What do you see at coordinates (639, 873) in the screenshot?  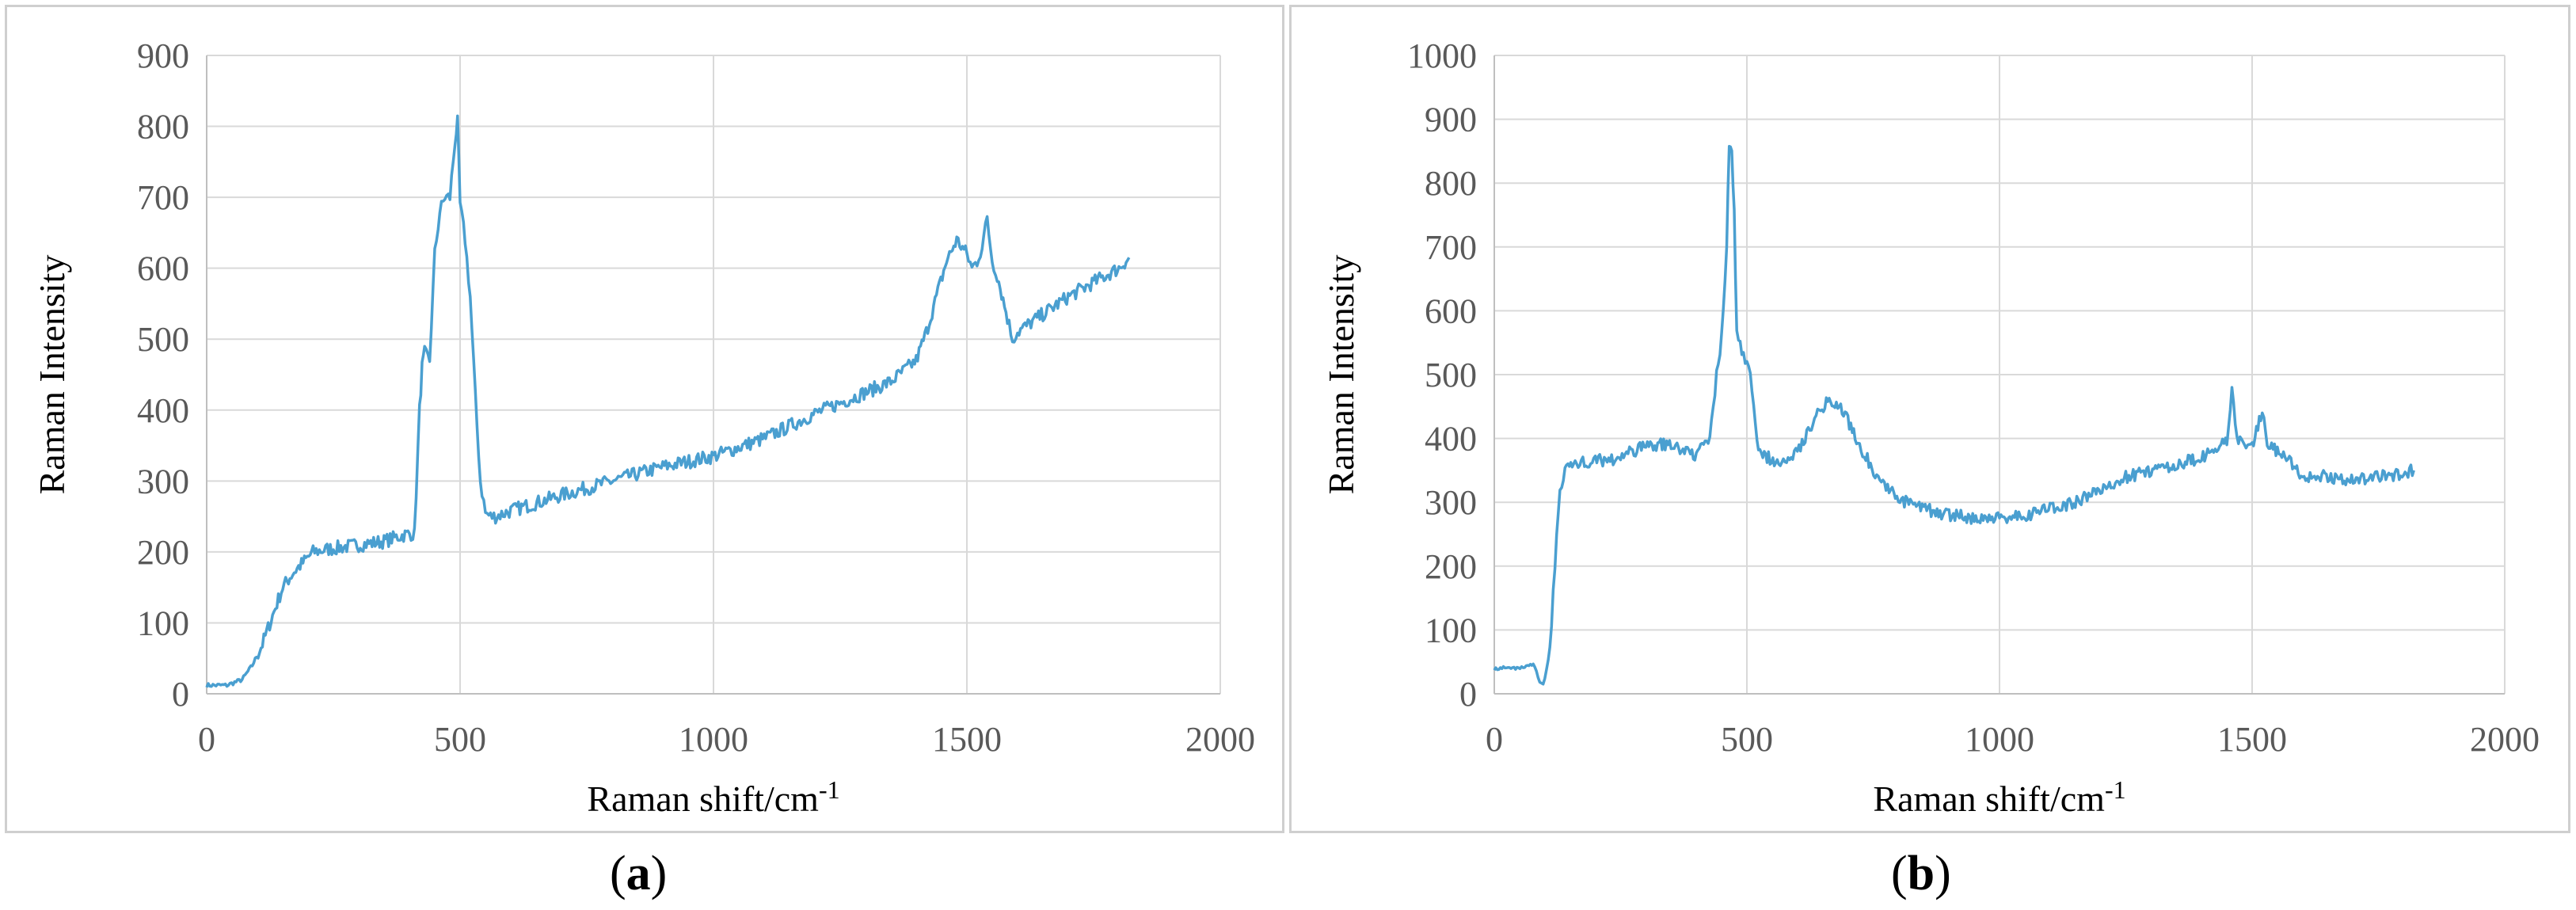 I see `panel-label-a: (a)` at bounding box center [639, 873].